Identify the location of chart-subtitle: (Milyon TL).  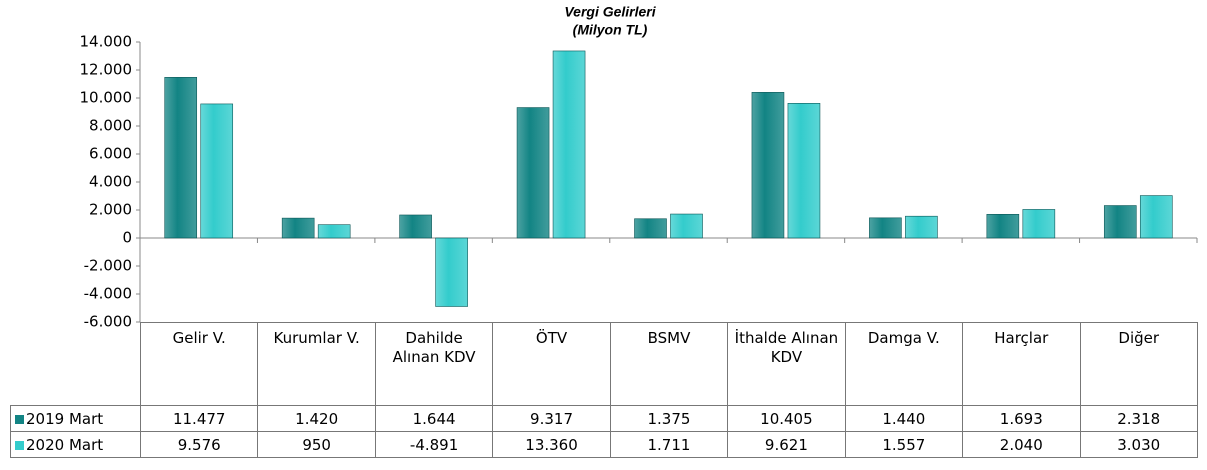
(610, 30).